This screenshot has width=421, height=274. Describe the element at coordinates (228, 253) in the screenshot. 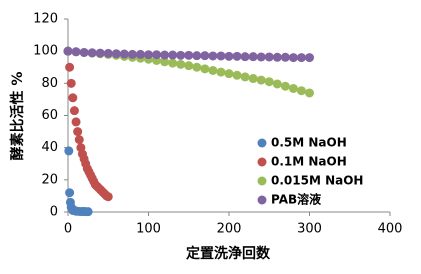

I see `x-axis-label: 定置洗浄回数` at that location.